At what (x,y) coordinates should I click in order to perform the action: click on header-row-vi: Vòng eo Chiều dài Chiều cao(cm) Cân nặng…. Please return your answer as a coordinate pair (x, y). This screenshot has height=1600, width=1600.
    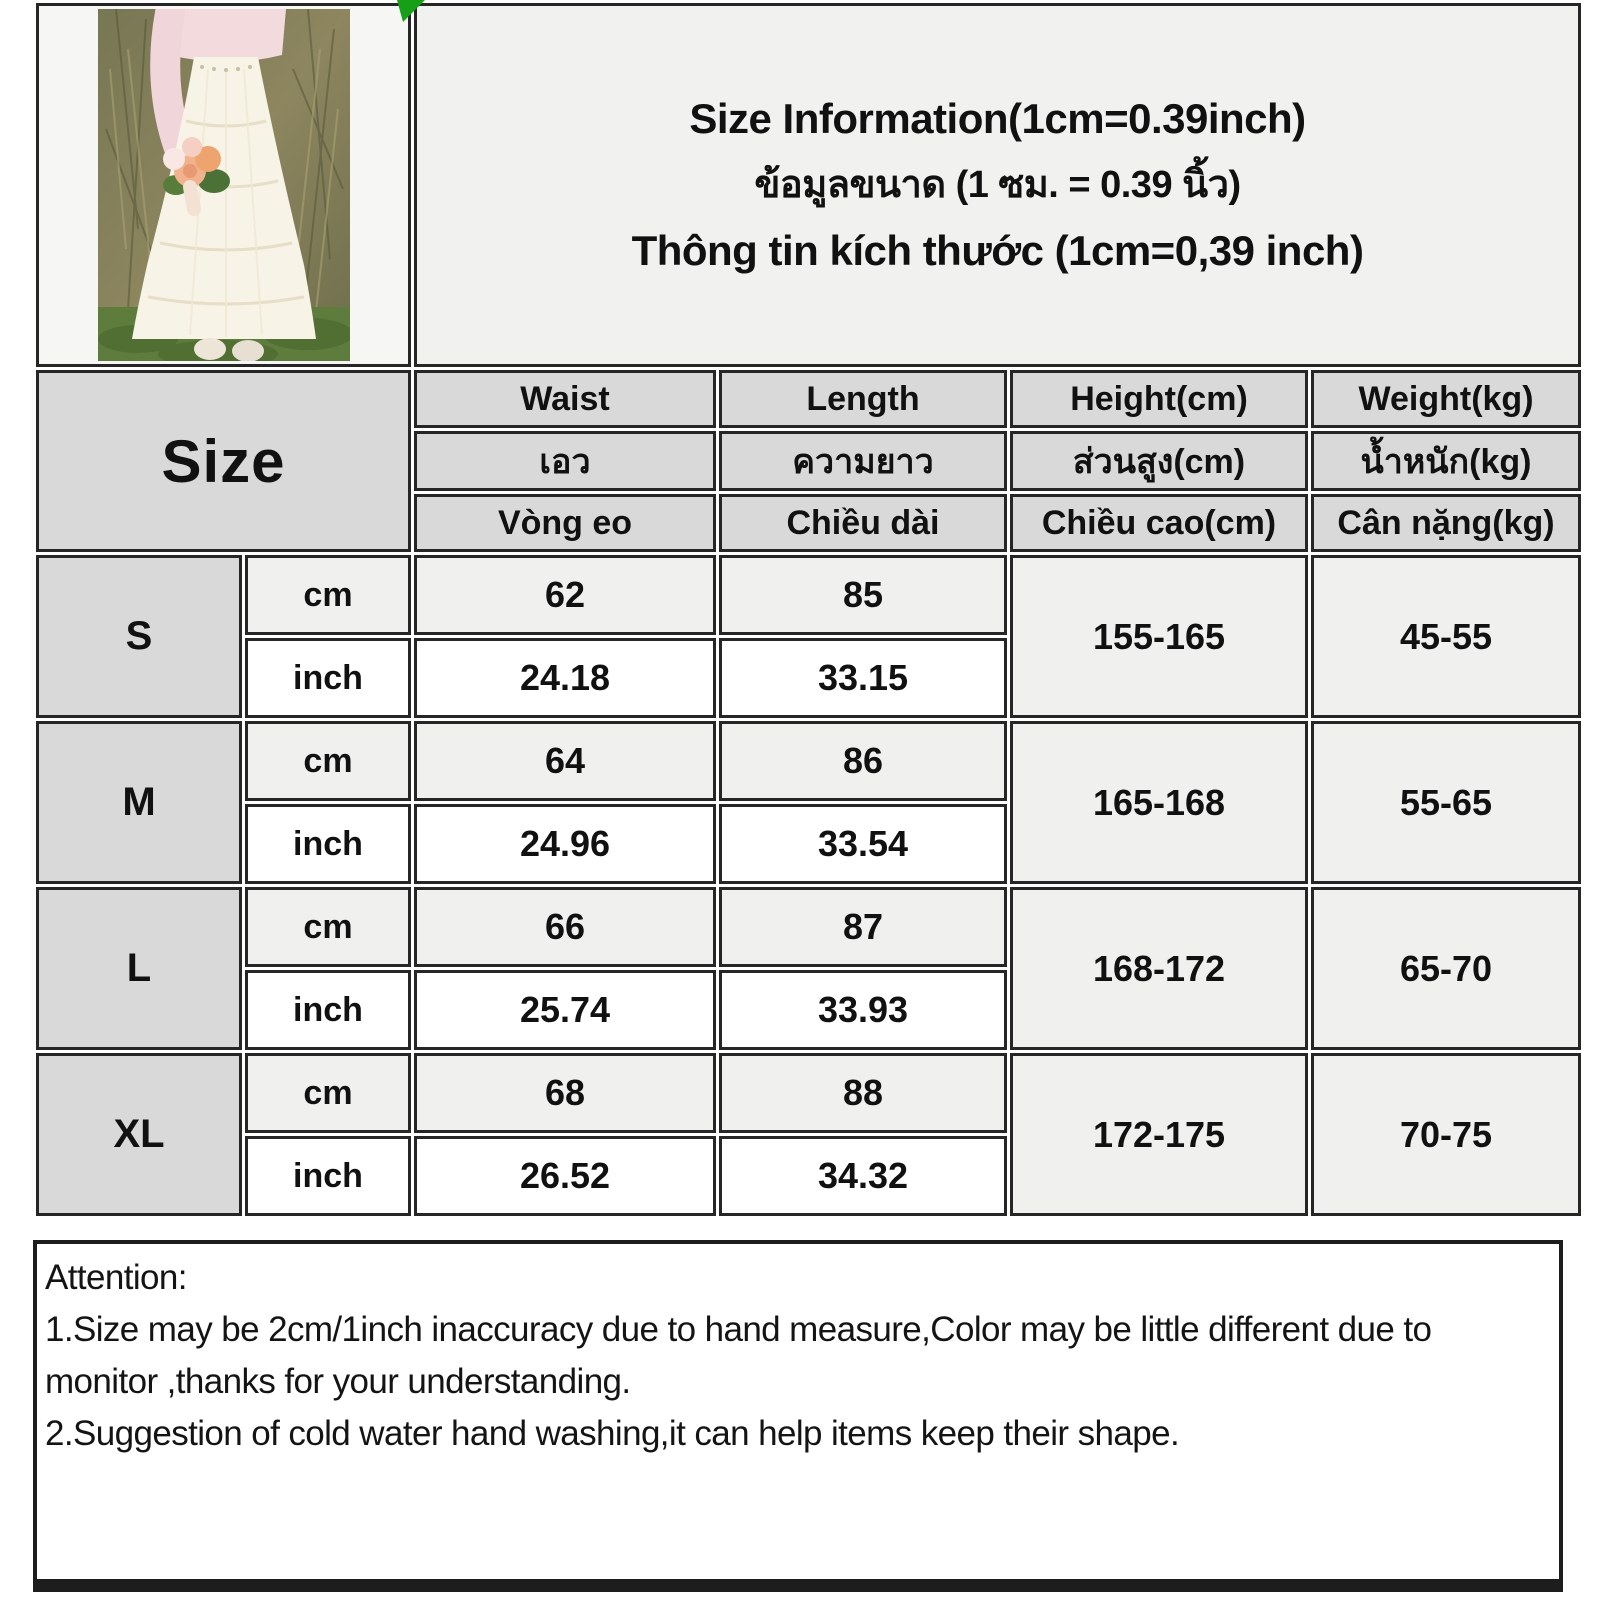
    Looking at the image, I should click on (809, 523).